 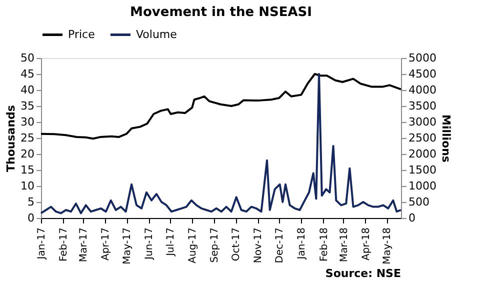 I want to click on x-tick-label: Nov-17, so click(x=258, y=246).